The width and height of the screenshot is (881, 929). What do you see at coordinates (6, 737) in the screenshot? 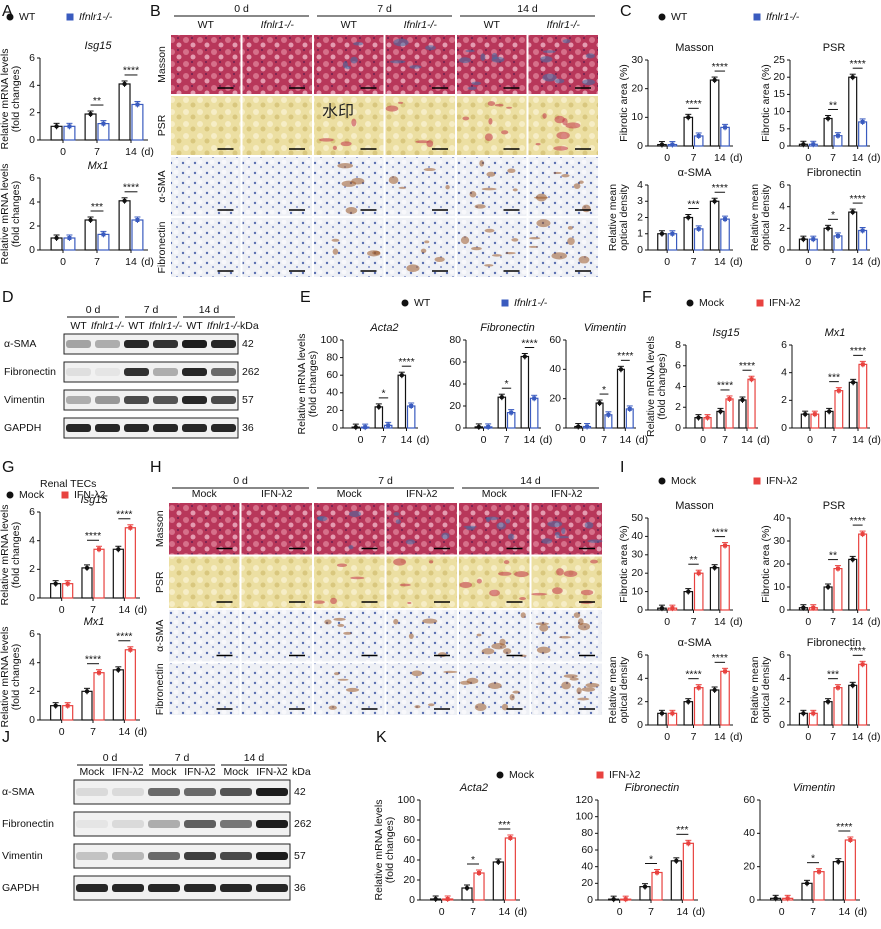
I see `panel-letter: J` at bounding box center [6, 737].